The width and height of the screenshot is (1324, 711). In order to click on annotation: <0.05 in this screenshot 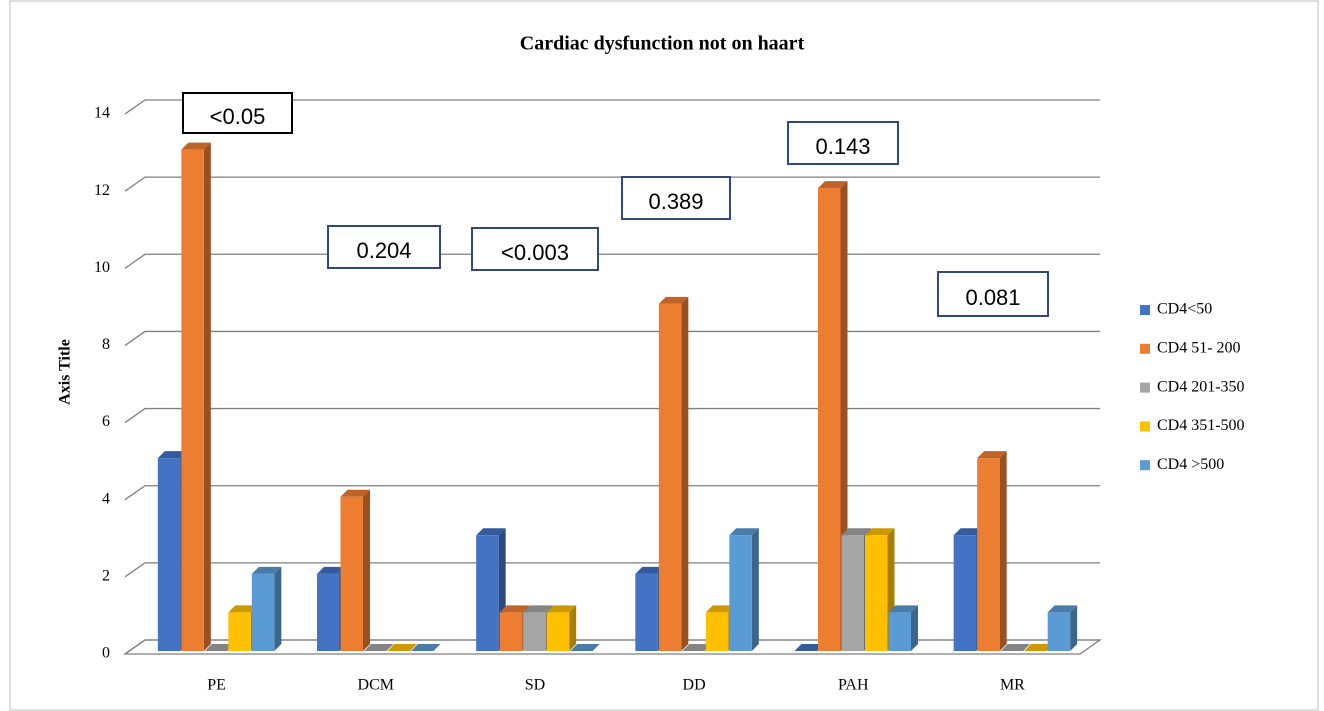, I will do `click(238, 116)`.